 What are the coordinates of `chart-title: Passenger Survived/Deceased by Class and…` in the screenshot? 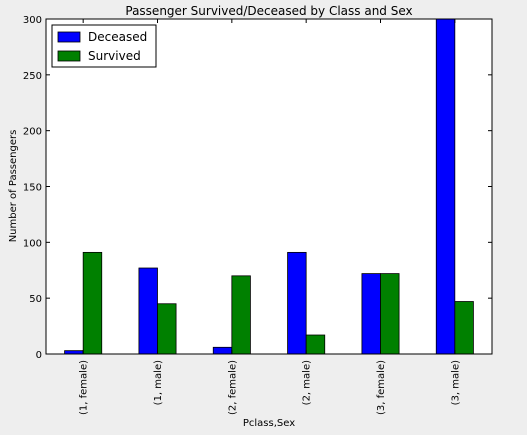 It's located at (268, 11).